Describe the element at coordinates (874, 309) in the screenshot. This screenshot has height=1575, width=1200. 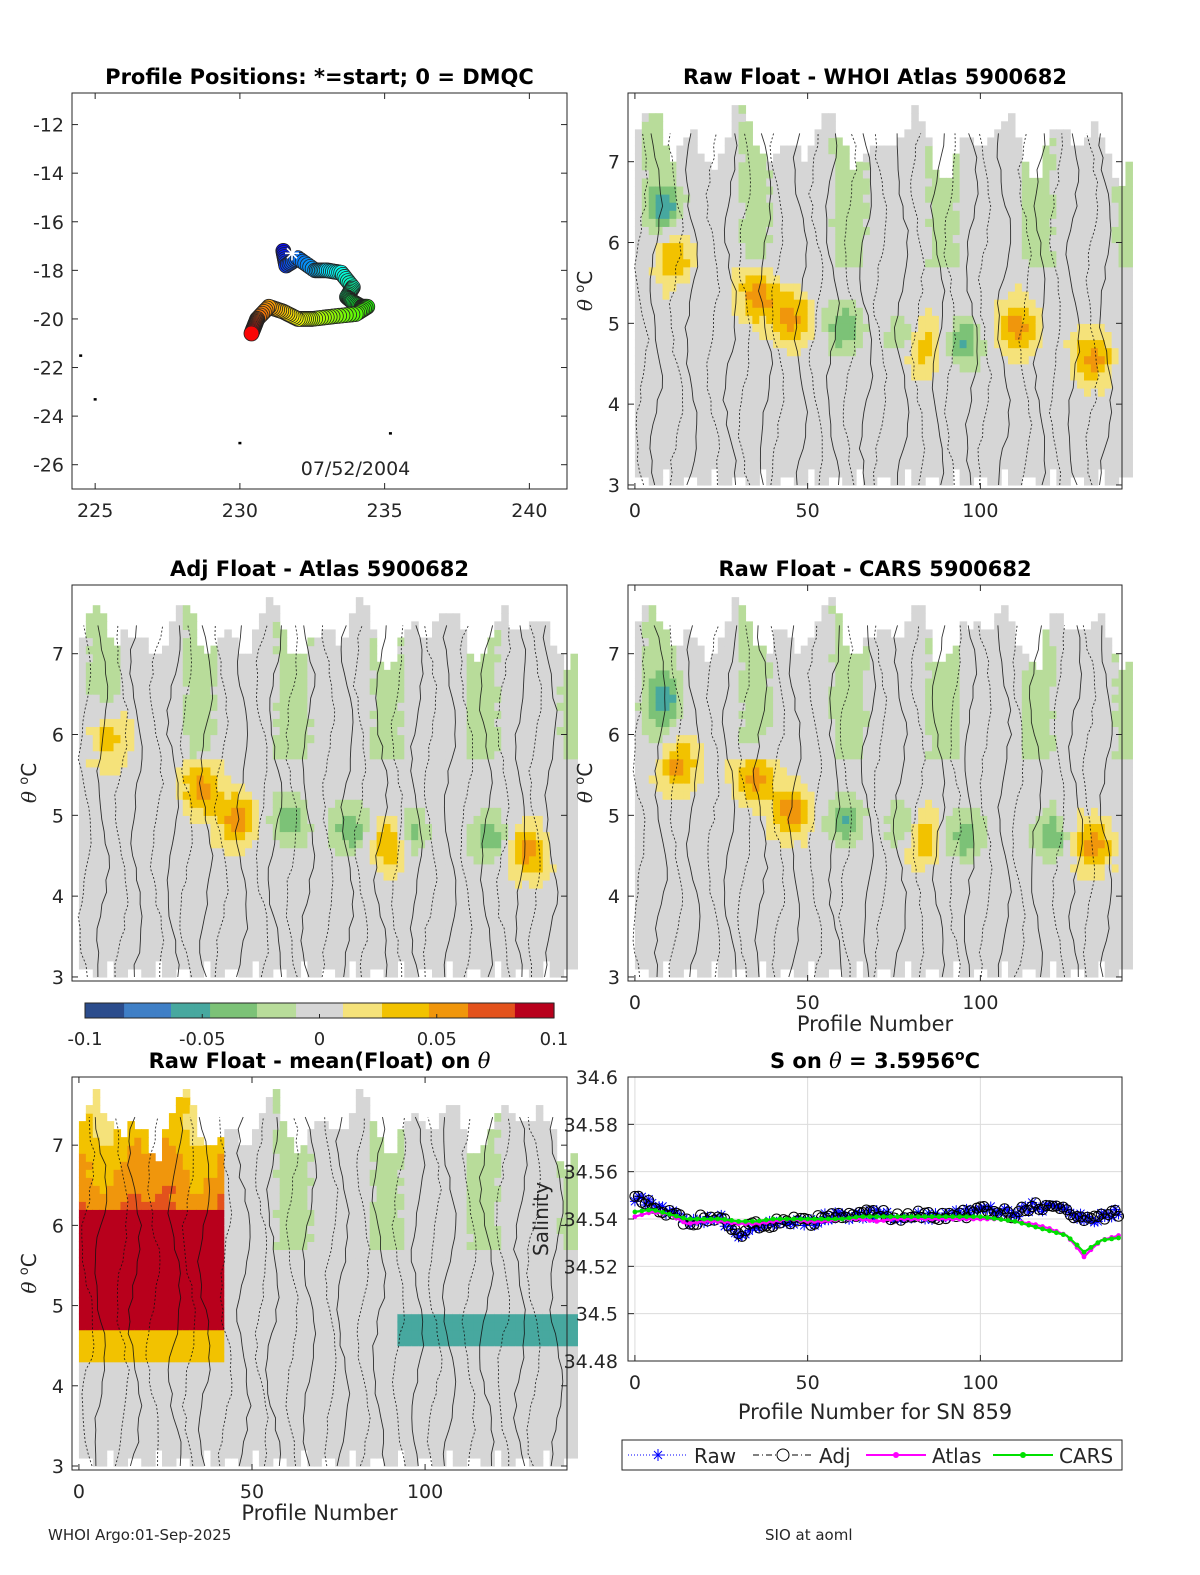
I see `atlas-raw-contours` at that location.